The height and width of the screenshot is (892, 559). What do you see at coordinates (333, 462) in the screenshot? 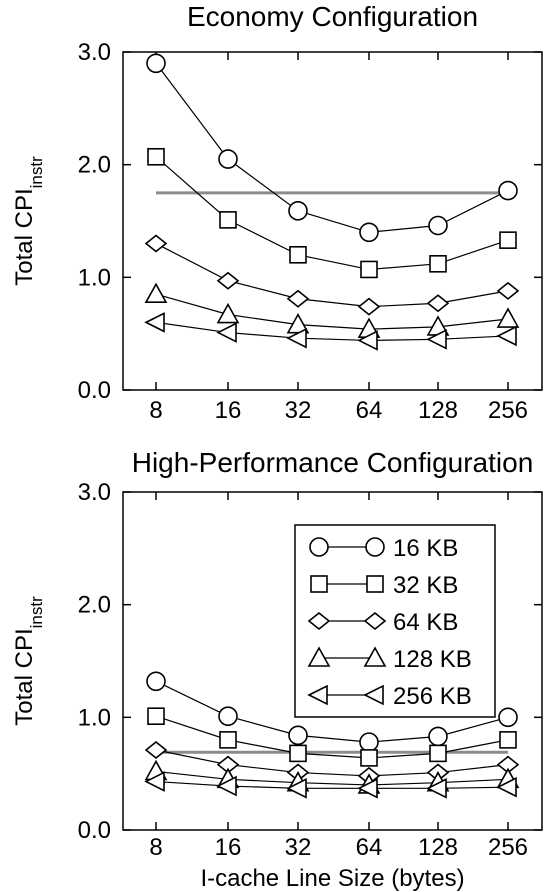
I see `chart-title: High-Performance Configuration` at bounding box center [333, 462].